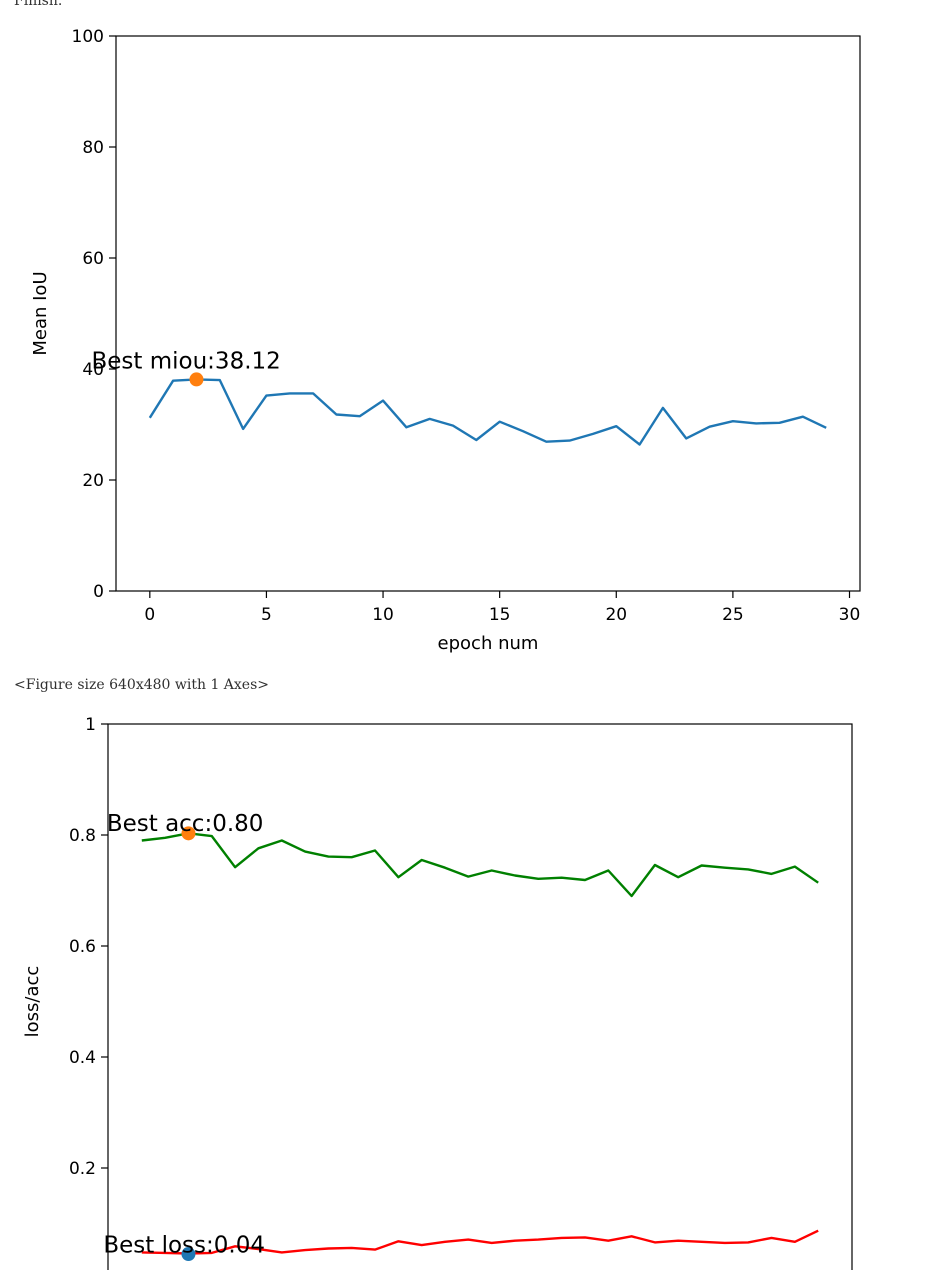 This screenshot has width=931, height=1270. Describe the element at coordinates (266, 615) in the screenshot. I see `x-tick-label: 5` at that location.